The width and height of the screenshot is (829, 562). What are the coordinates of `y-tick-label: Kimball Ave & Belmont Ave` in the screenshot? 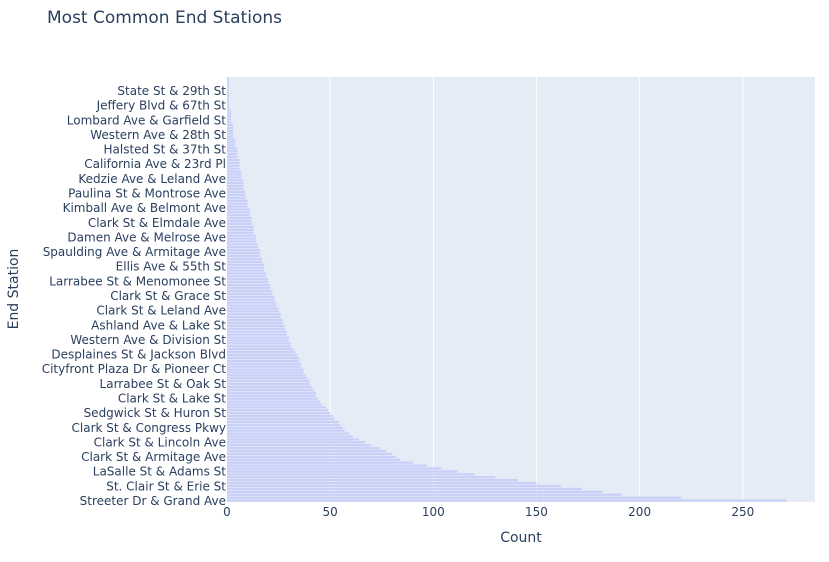 It's located at (144, 208).